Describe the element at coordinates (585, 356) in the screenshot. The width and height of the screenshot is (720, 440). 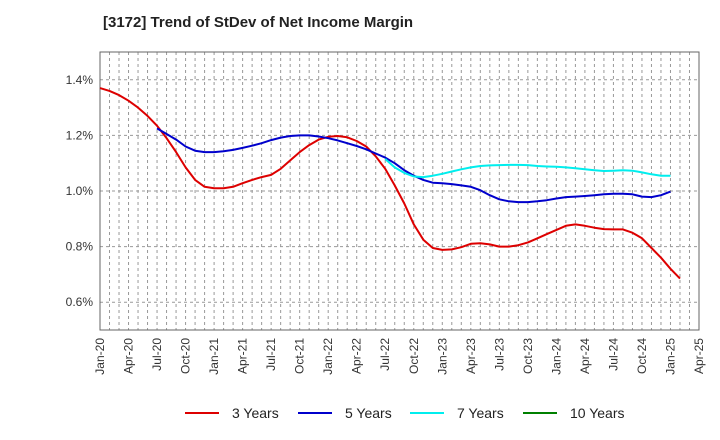
I see `x-tick-label: Apr-24` at that location.